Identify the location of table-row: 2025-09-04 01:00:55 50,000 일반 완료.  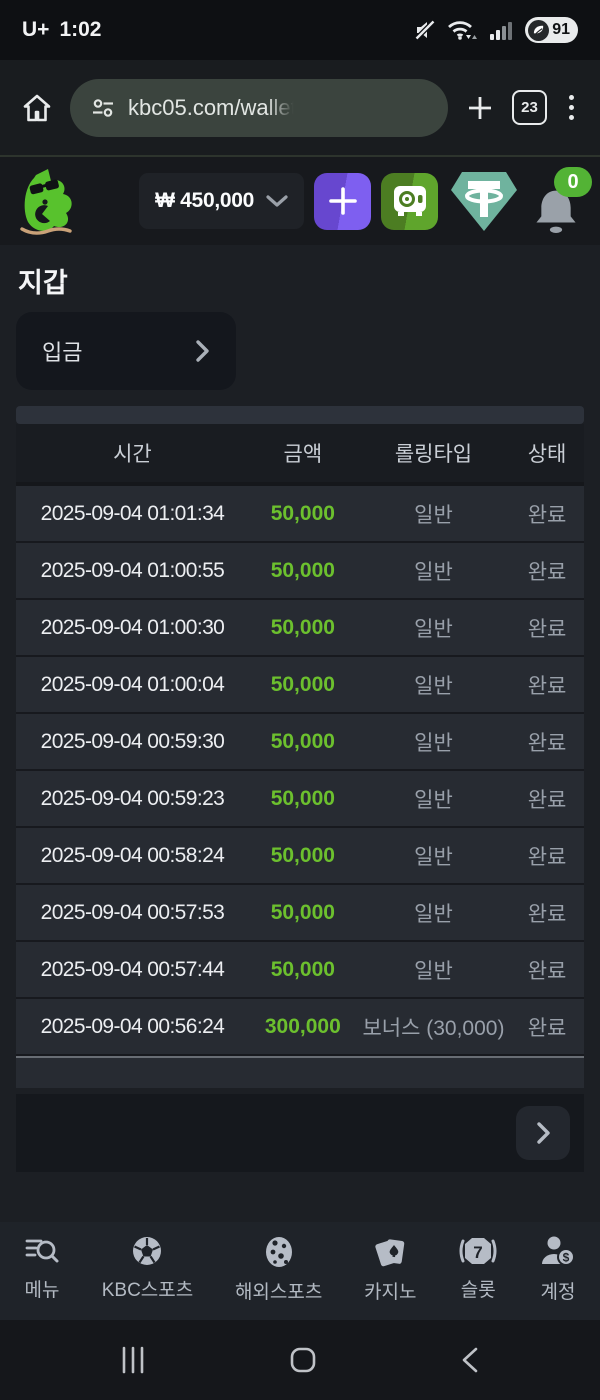
(300, 571).